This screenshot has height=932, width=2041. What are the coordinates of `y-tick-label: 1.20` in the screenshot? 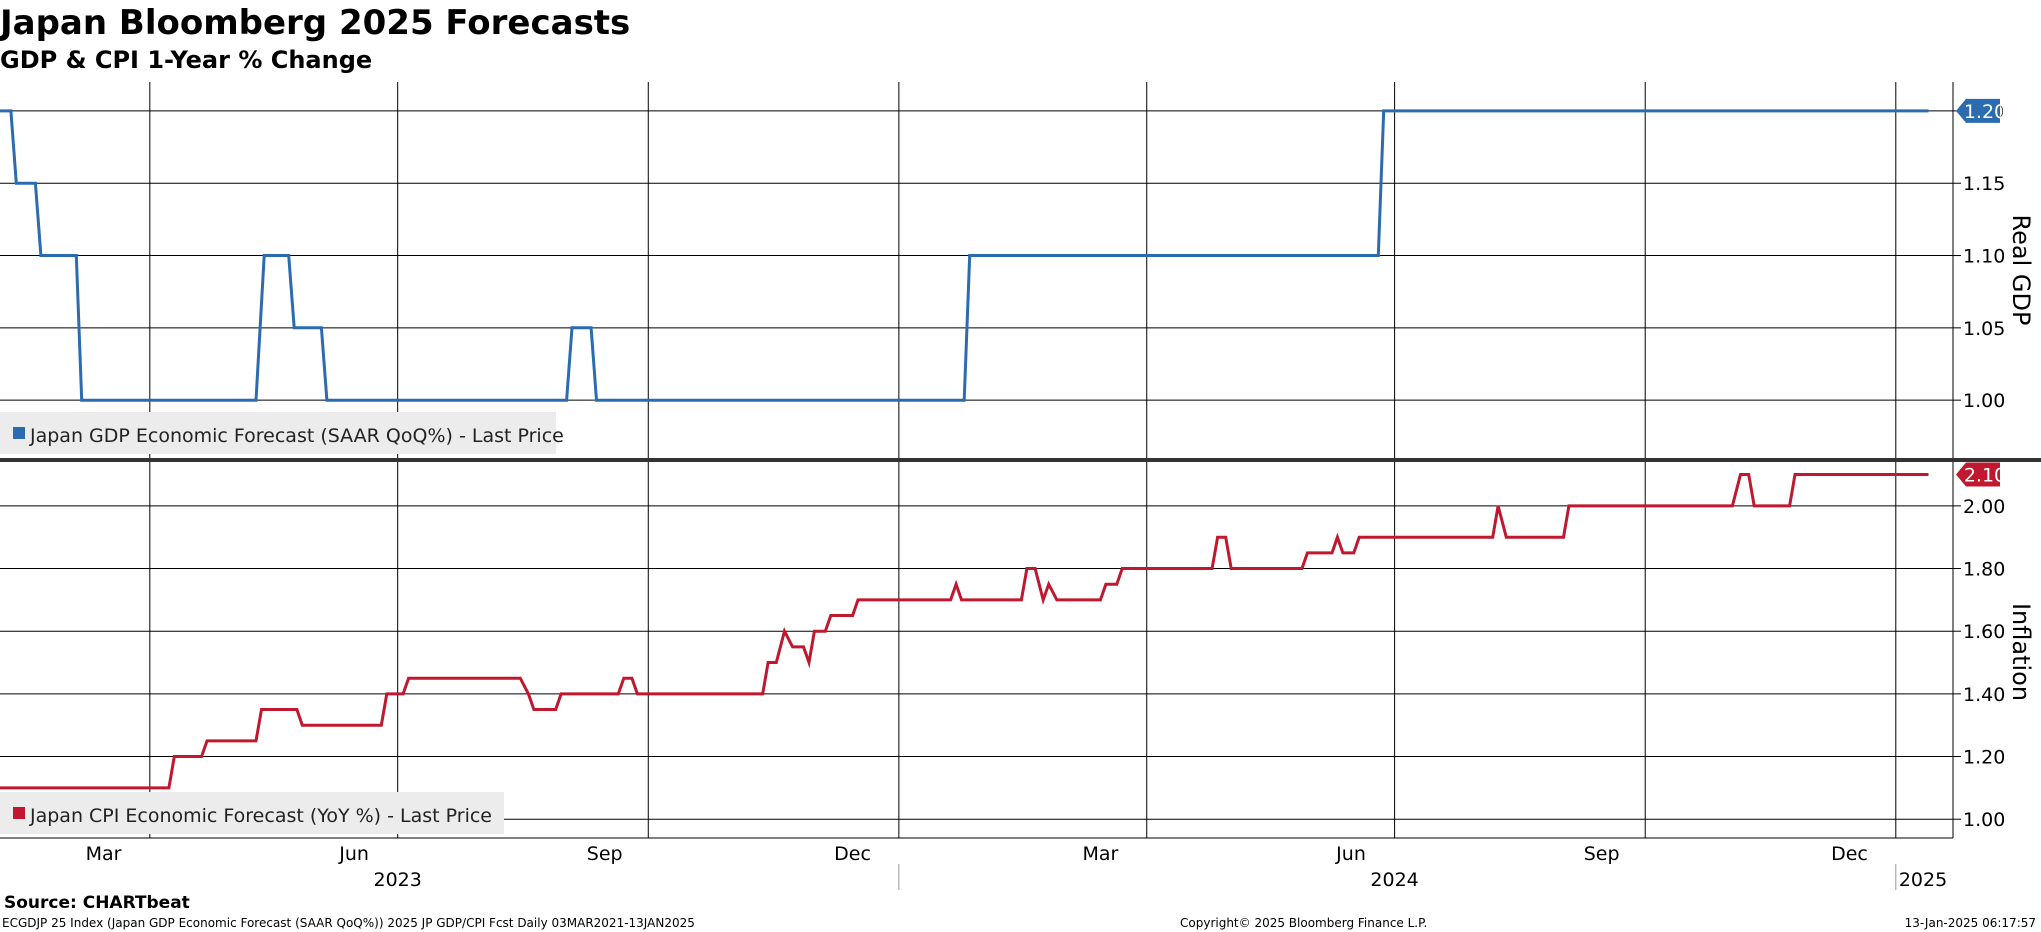 It's located at (1984, 758).